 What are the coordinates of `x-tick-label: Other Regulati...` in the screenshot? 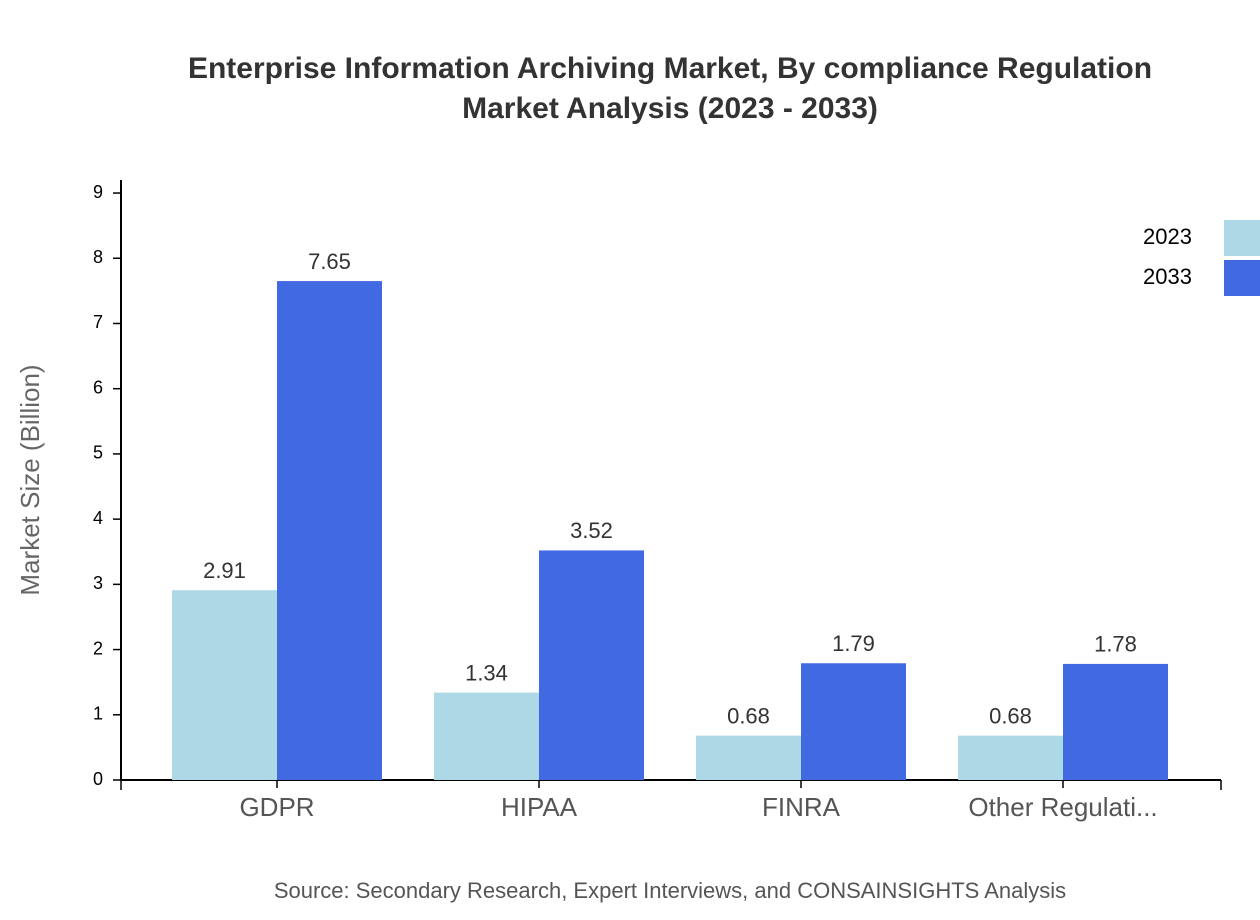 It's located at (1062, 807).